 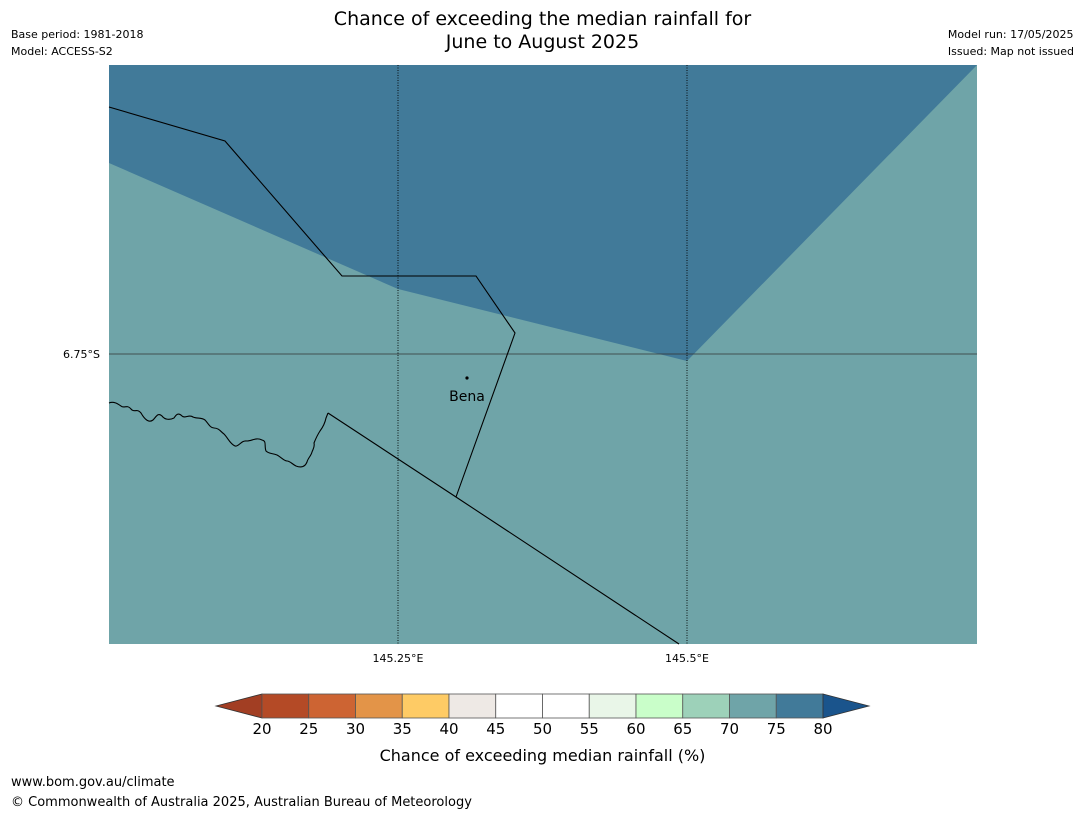 I want to click on model-text: Model: ACCESS-S2, so click(x=62, y=51).